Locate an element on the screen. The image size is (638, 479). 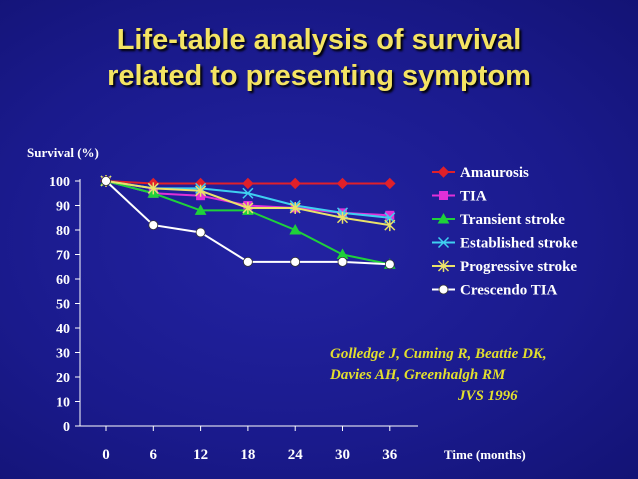
x-tick-label: 30 is located at coordinates (342, 455).